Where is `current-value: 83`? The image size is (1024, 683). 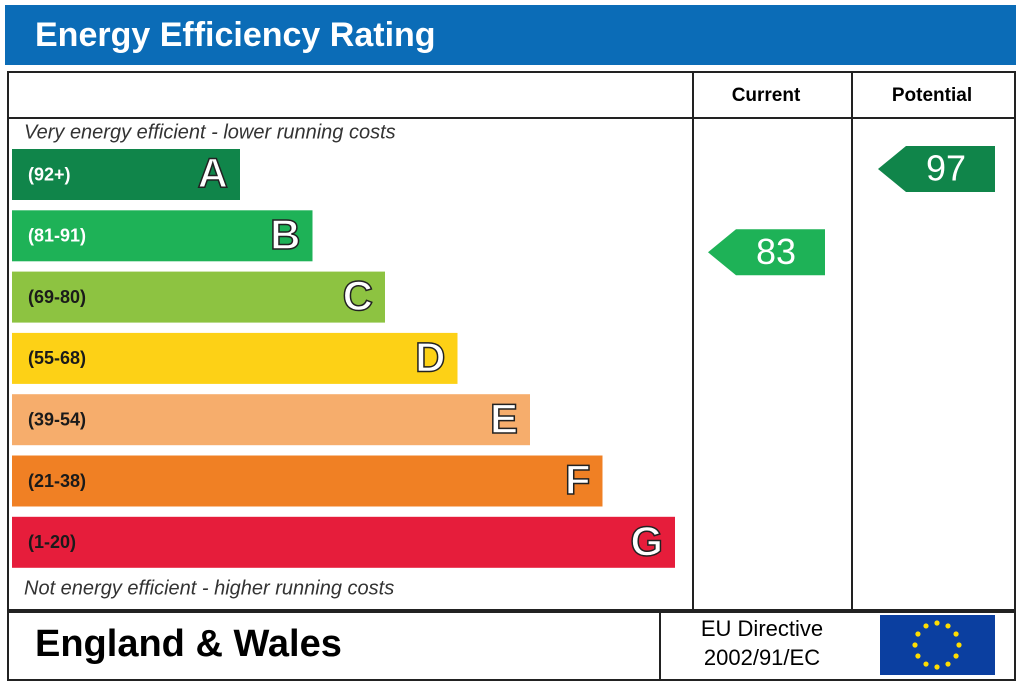
current-value: 83 is located at coordinates (776, 251).